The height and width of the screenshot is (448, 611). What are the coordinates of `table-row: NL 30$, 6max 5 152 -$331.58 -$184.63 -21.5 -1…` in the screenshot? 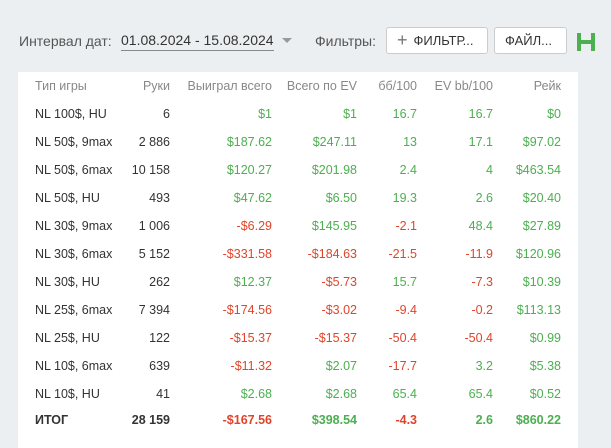 It's located at (298, 254).